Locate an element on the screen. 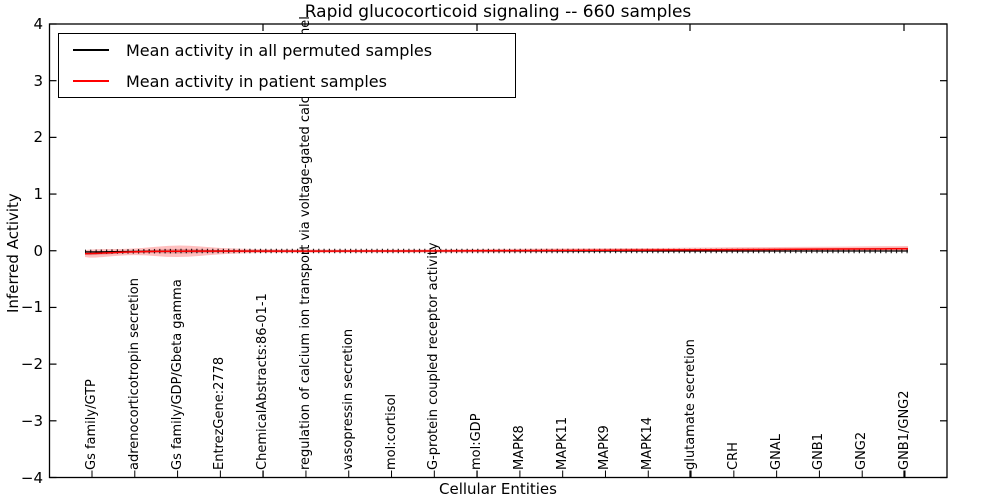 The image size is (1000, 500). x-tick-label: ChemicalAbstracts:86-01-1 is located at coordinates (263, 381).